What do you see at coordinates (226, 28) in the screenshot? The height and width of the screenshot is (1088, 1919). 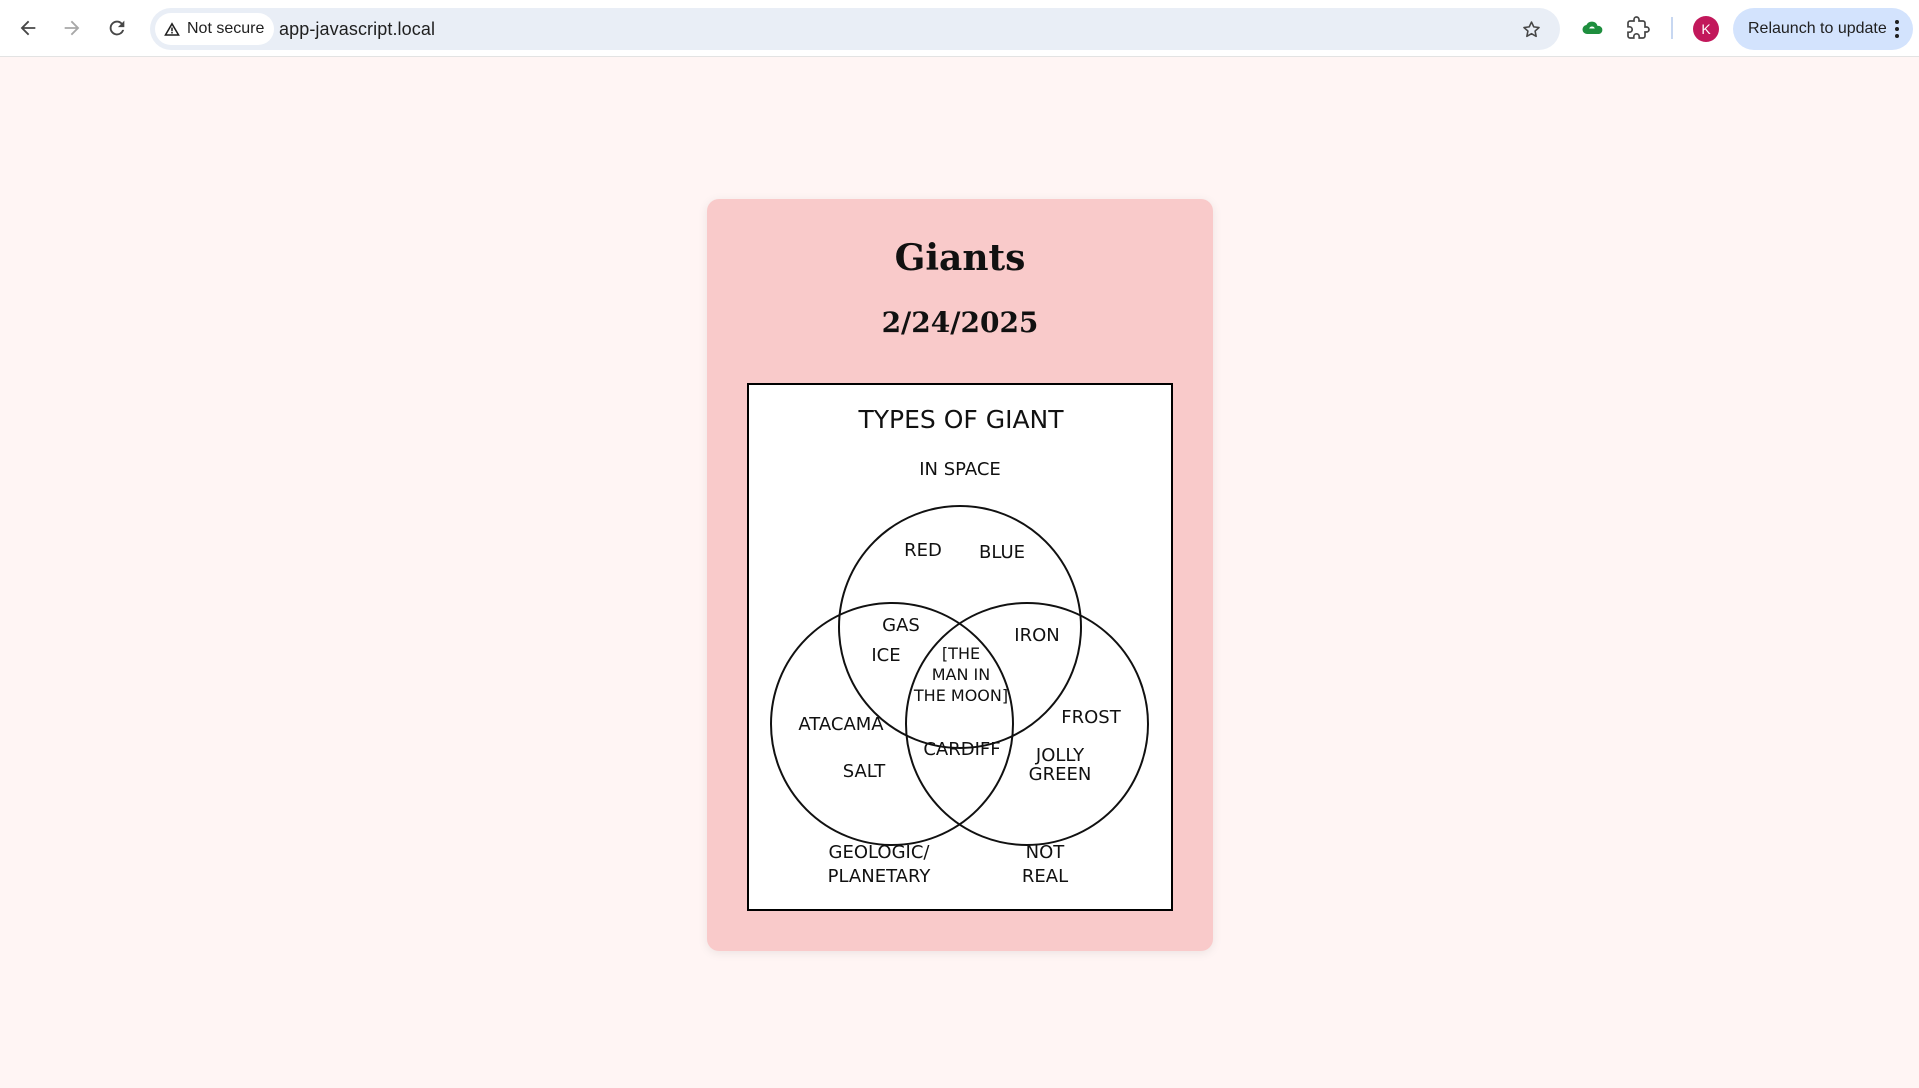 I see `security-label: Not secure` at bounding box center [226, 28].